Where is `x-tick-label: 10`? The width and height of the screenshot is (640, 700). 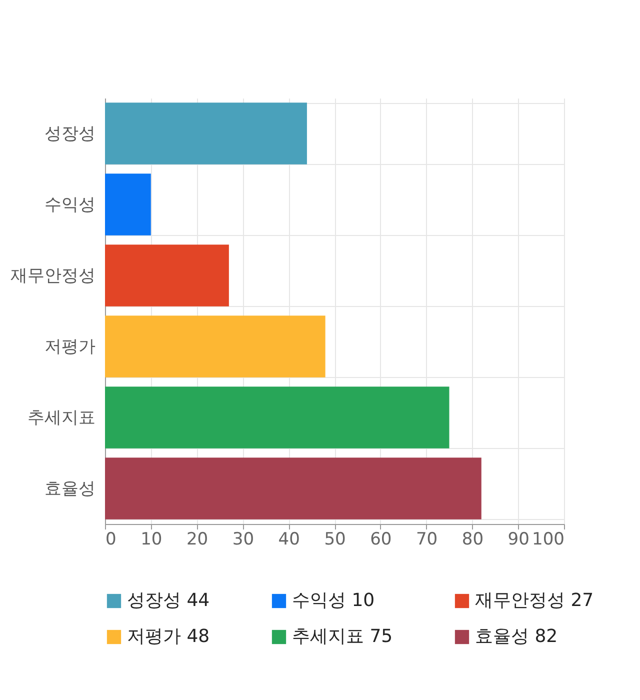 x-tick-label: 10 is located at coordinates (151, 540).